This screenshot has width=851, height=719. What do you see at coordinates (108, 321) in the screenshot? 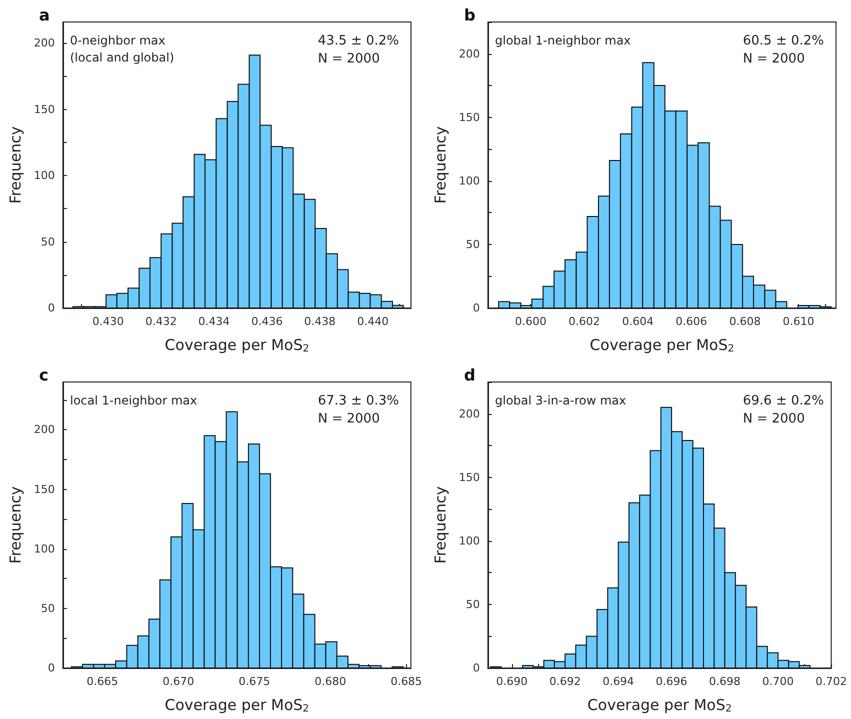
I see `x-tick-label: 0.430` at bounding box center [108, 321].